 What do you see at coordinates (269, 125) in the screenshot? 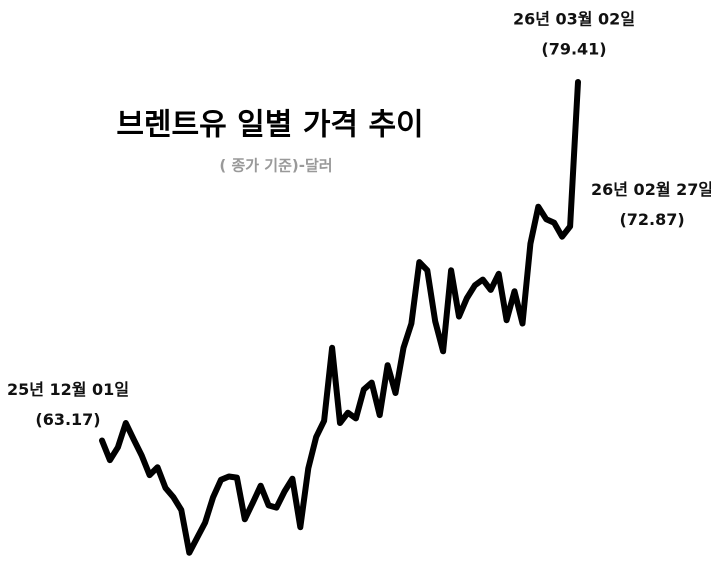
I see `chart-title: 브렌트유 일별 가격 추이` at bounding box center [269, 125].